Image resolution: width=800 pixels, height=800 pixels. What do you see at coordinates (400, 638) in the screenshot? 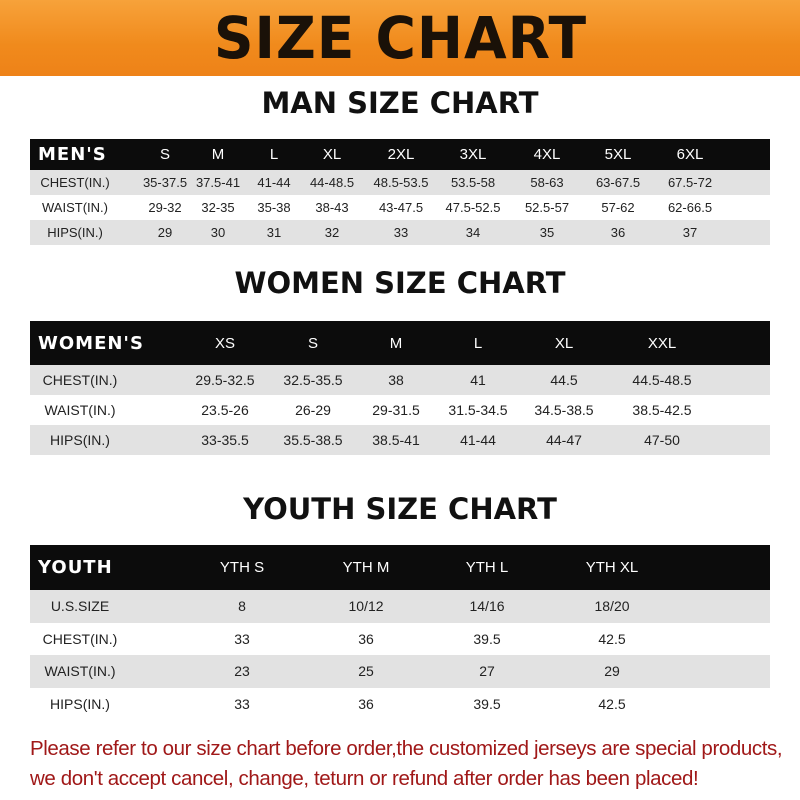
I see `table-row: CHEST(IN.) 33 36 39.5 42.5` at bounding box center [400, 638].